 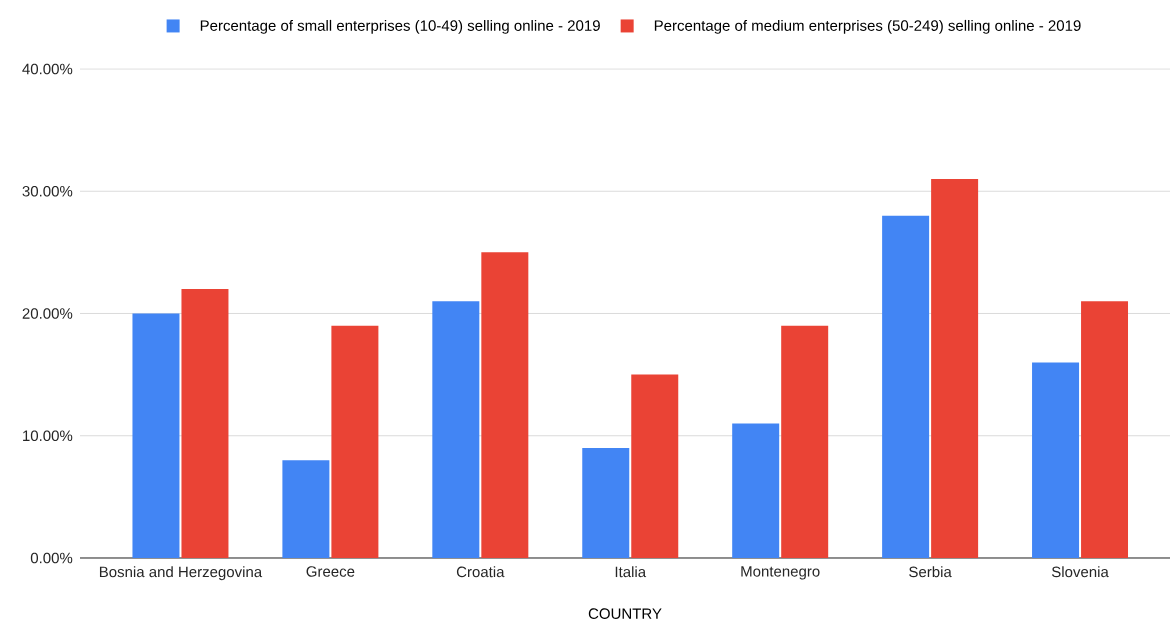 I want to click on x-tick-label: Montenegro, so click(x=780, y=573).